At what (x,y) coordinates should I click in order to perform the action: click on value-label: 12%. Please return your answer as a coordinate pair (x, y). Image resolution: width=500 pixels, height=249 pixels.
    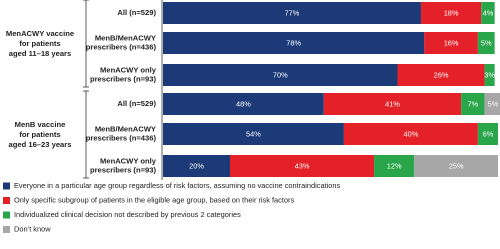
    Looking at the image, I should click on (394, 165).